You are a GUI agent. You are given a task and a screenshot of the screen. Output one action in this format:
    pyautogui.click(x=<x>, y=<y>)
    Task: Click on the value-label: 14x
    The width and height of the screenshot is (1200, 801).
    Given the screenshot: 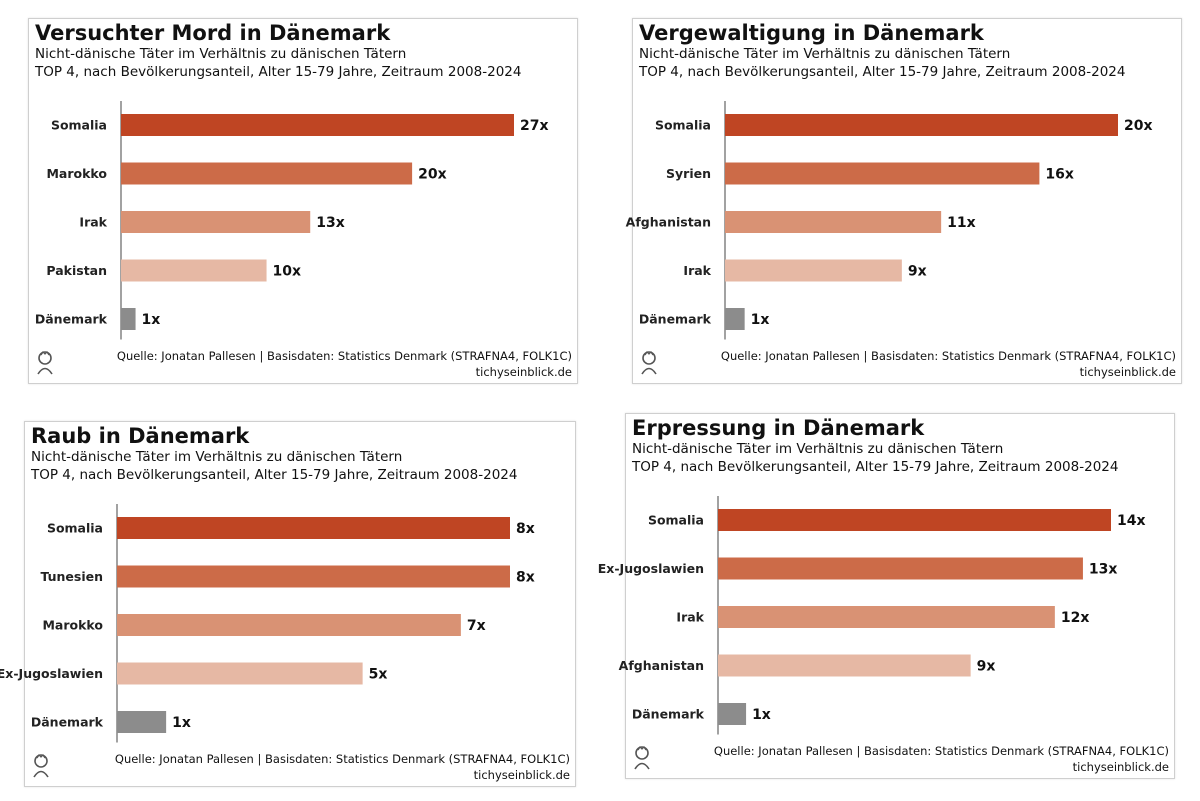 What is the action you would take?
    pyautogui.click(x=1131, y=521)
    